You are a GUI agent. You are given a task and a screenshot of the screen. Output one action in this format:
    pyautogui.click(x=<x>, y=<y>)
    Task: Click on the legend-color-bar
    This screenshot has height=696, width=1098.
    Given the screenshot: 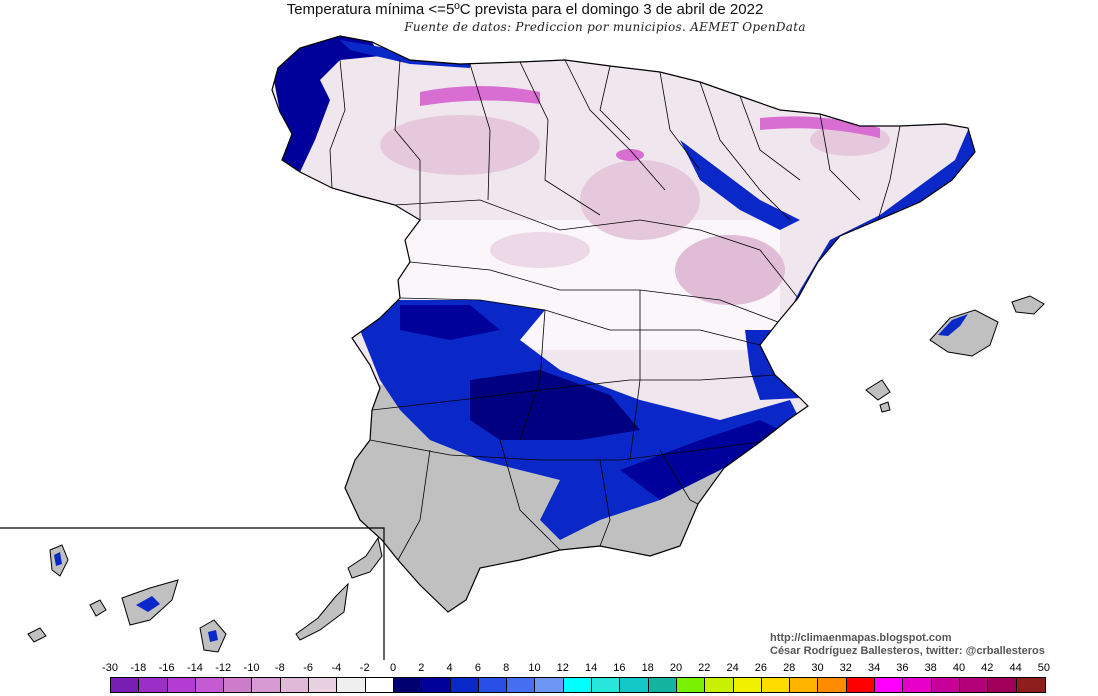 What is the action you would take?
    pyautogui.click(x=578, y=685)
    